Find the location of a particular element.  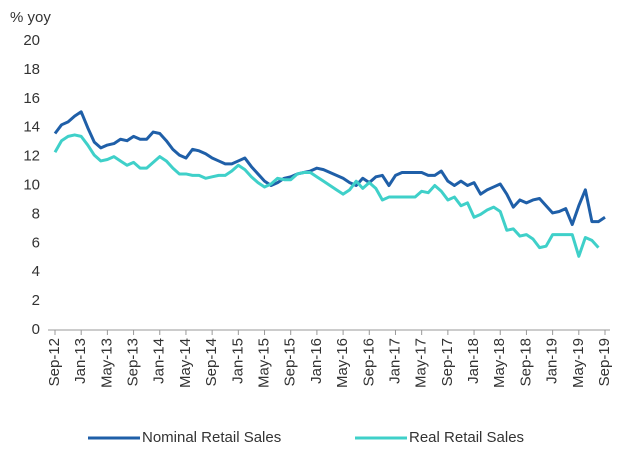

x-tick-label: Jan-15 is located at coordinates (237, 361).